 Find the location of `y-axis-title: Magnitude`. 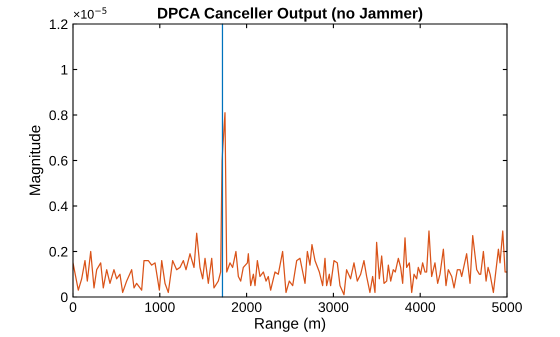

y-axis-title: Magnitude is located at coordinates (36, 160).